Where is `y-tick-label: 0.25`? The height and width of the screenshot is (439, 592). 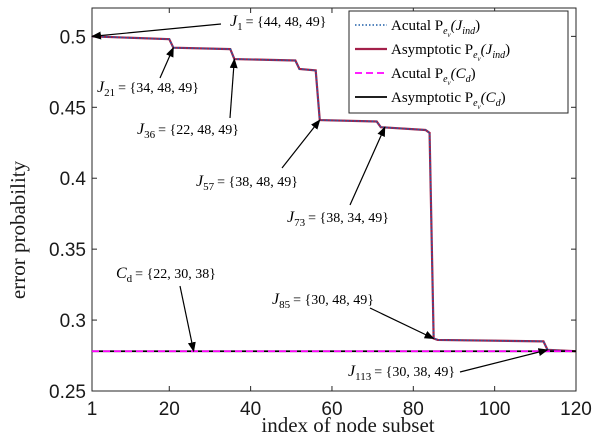 y-tick-label: 0.25 is located at coordinates (67, 392).